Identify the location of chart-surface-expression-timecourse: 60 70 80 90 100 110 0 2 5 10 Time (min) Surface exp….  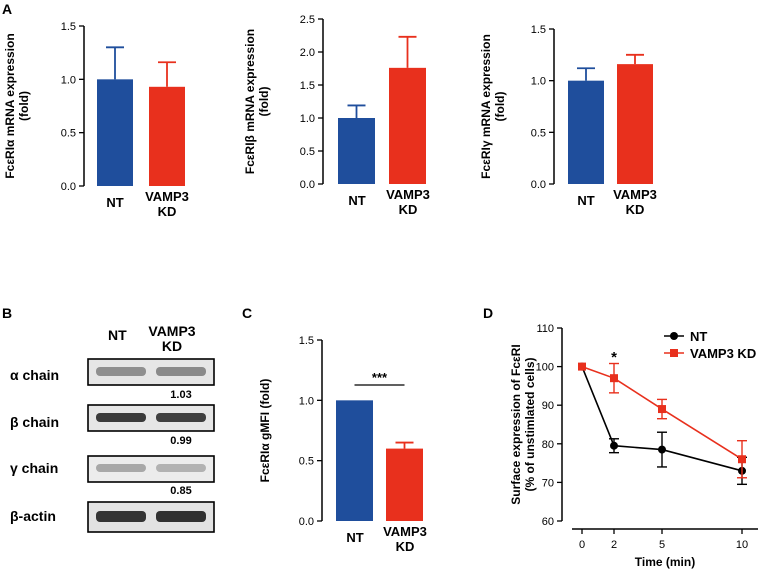
(633, 446).